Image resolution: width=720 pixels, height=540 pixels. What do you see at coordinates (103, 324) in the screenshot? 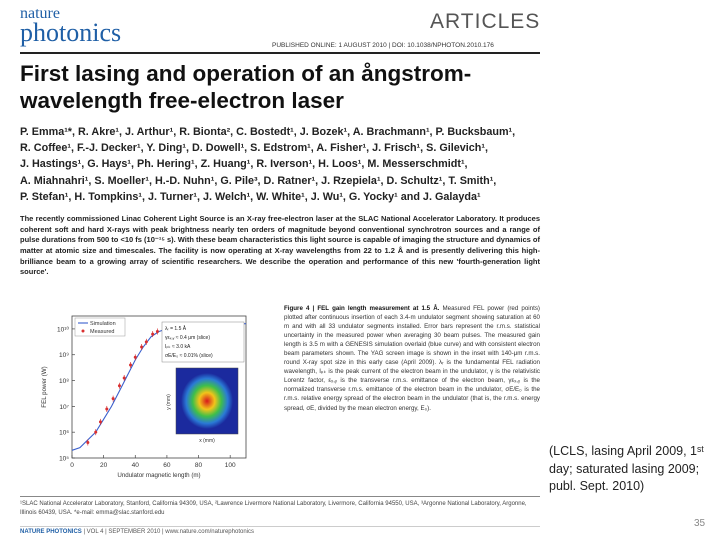
I see `legend-label: Simulation` at bounding box center [103, 324].